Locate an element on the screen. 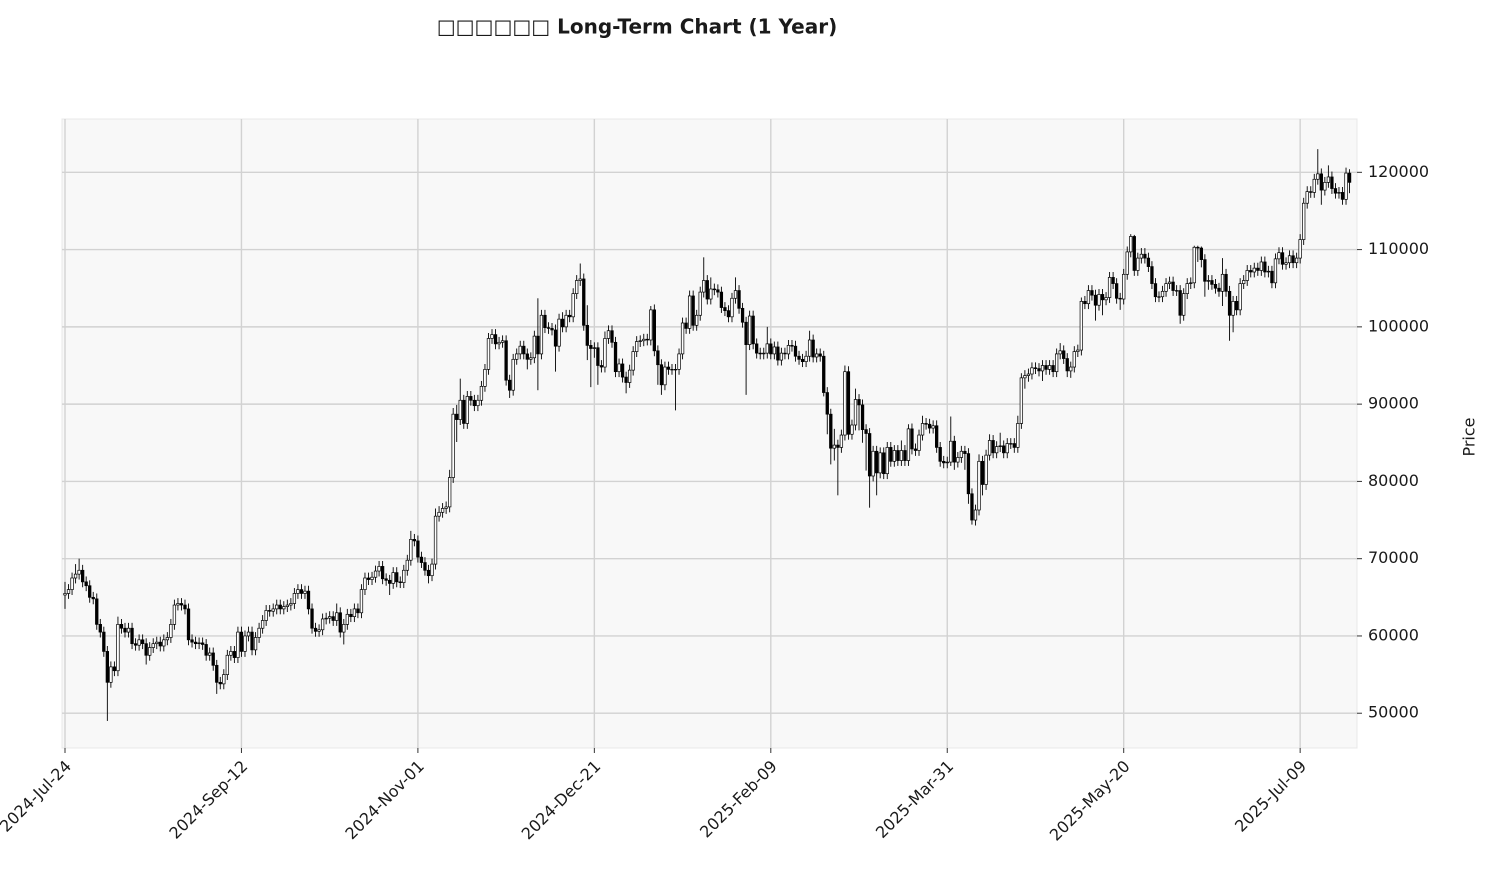 The height and width of the screenshot is (890, 1494). y-axis-label: Price is located at coordinates (1469, 436).